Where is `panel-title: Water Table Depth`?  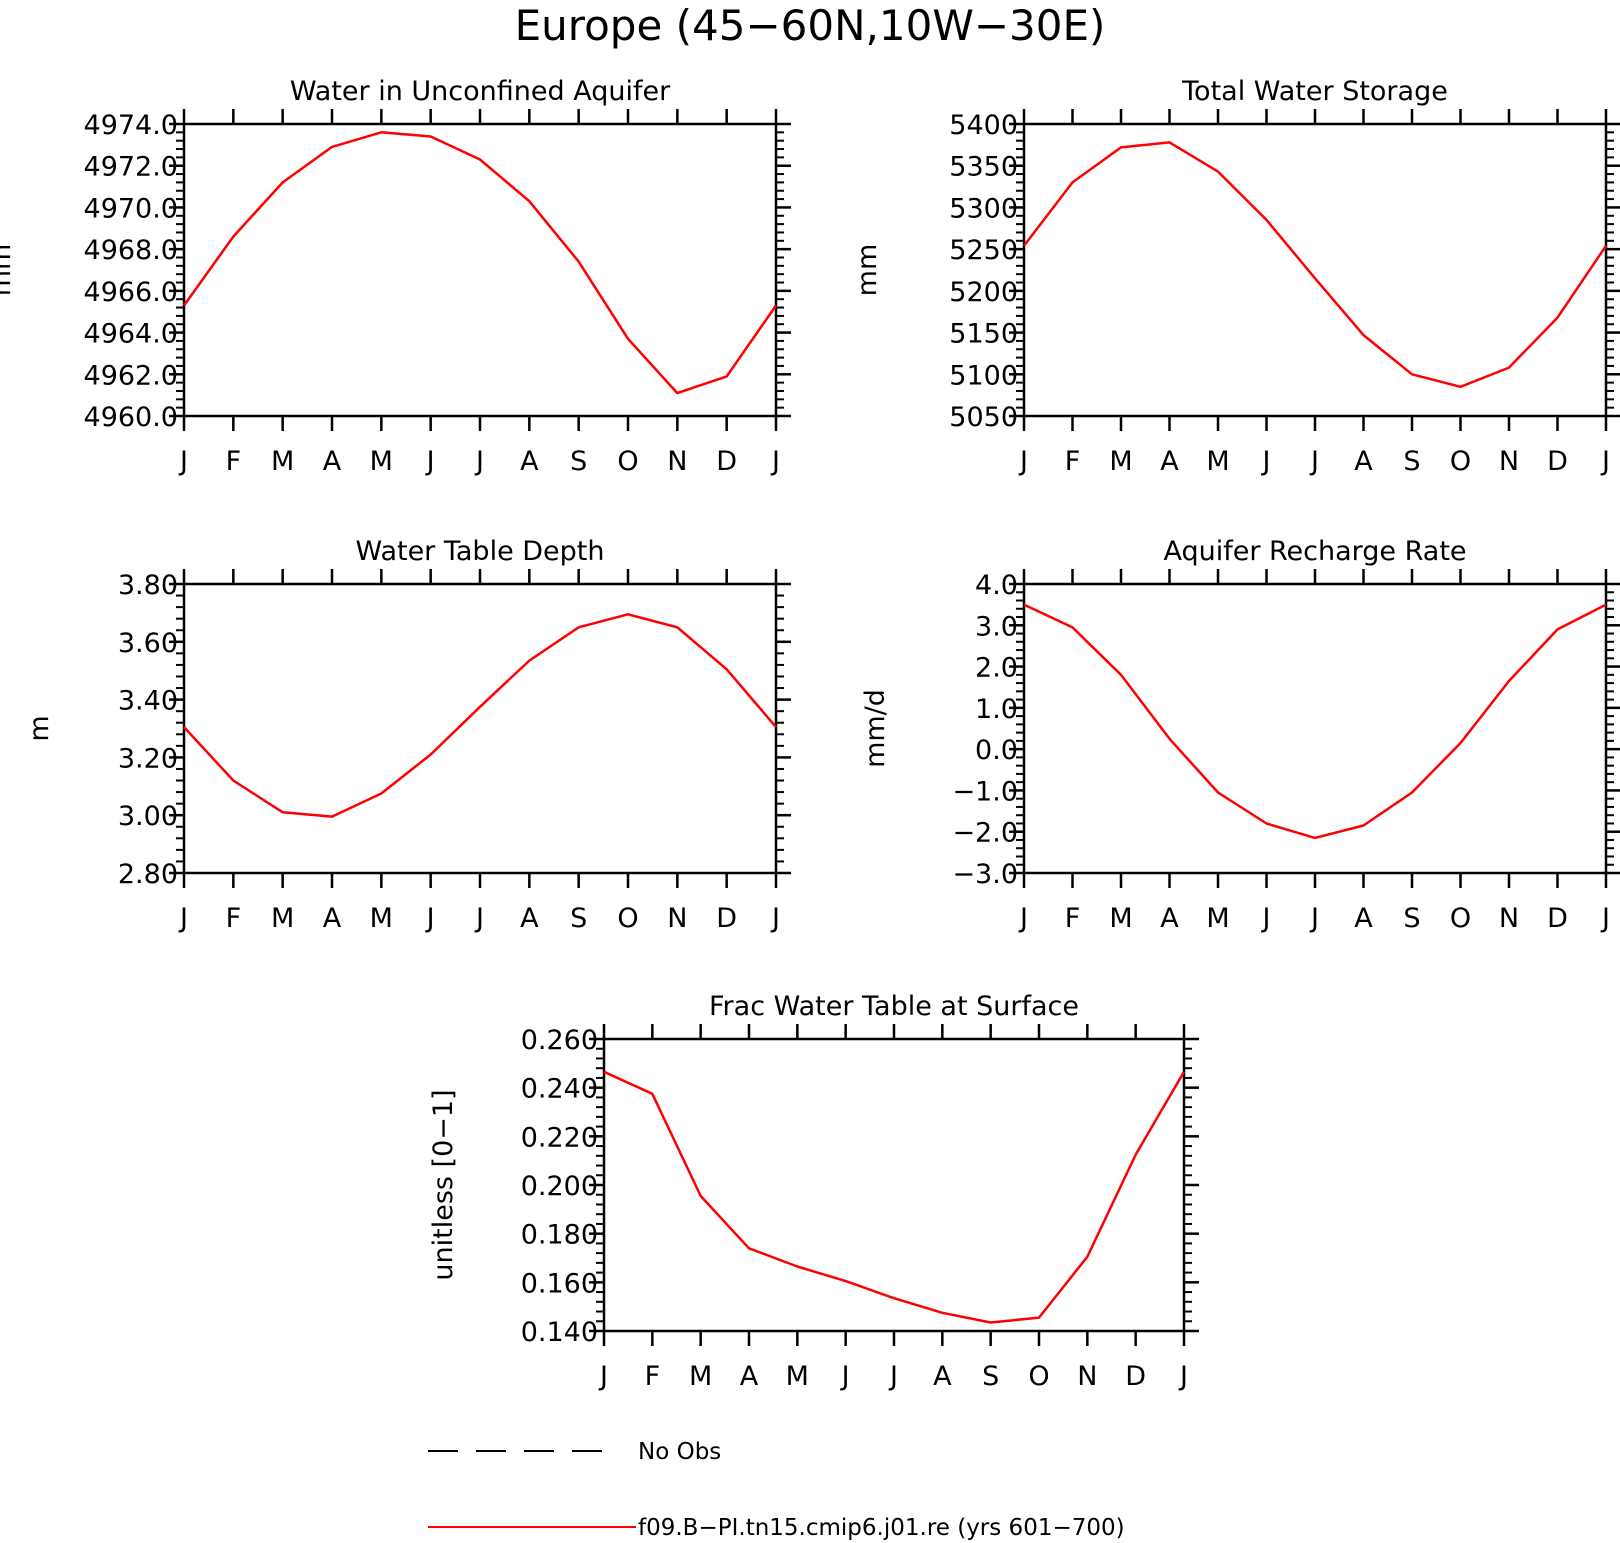
panel-title: Water Table Depth is located at coordinates (479, 551).